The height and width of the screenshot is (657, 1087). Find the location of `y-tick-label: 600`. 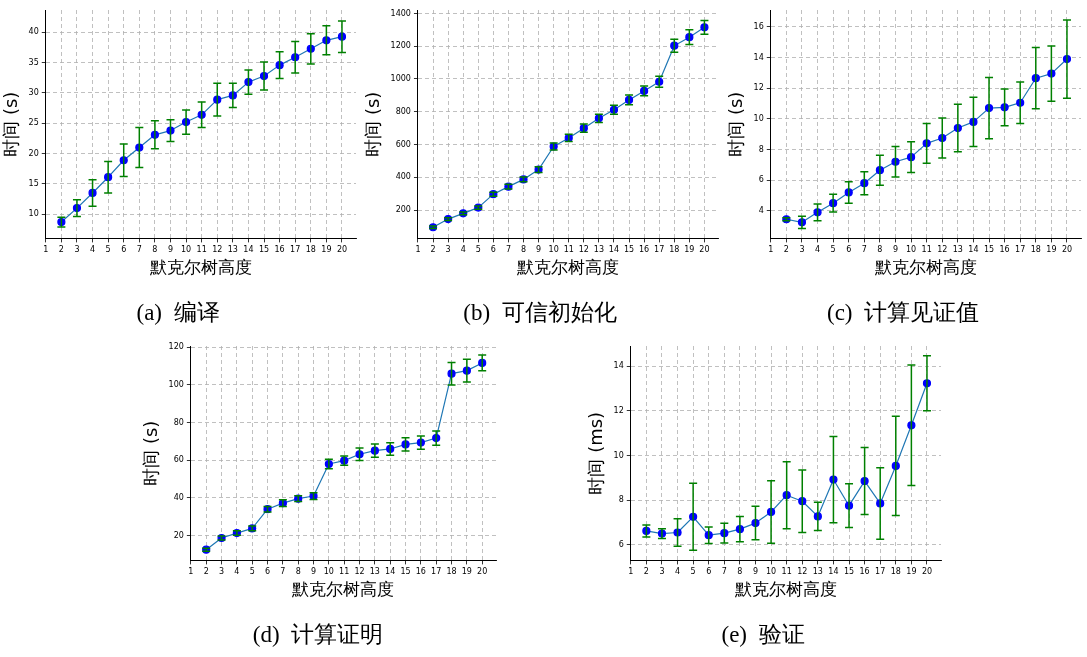

y-tick-label: 600 is located at coordinates (403, 144).